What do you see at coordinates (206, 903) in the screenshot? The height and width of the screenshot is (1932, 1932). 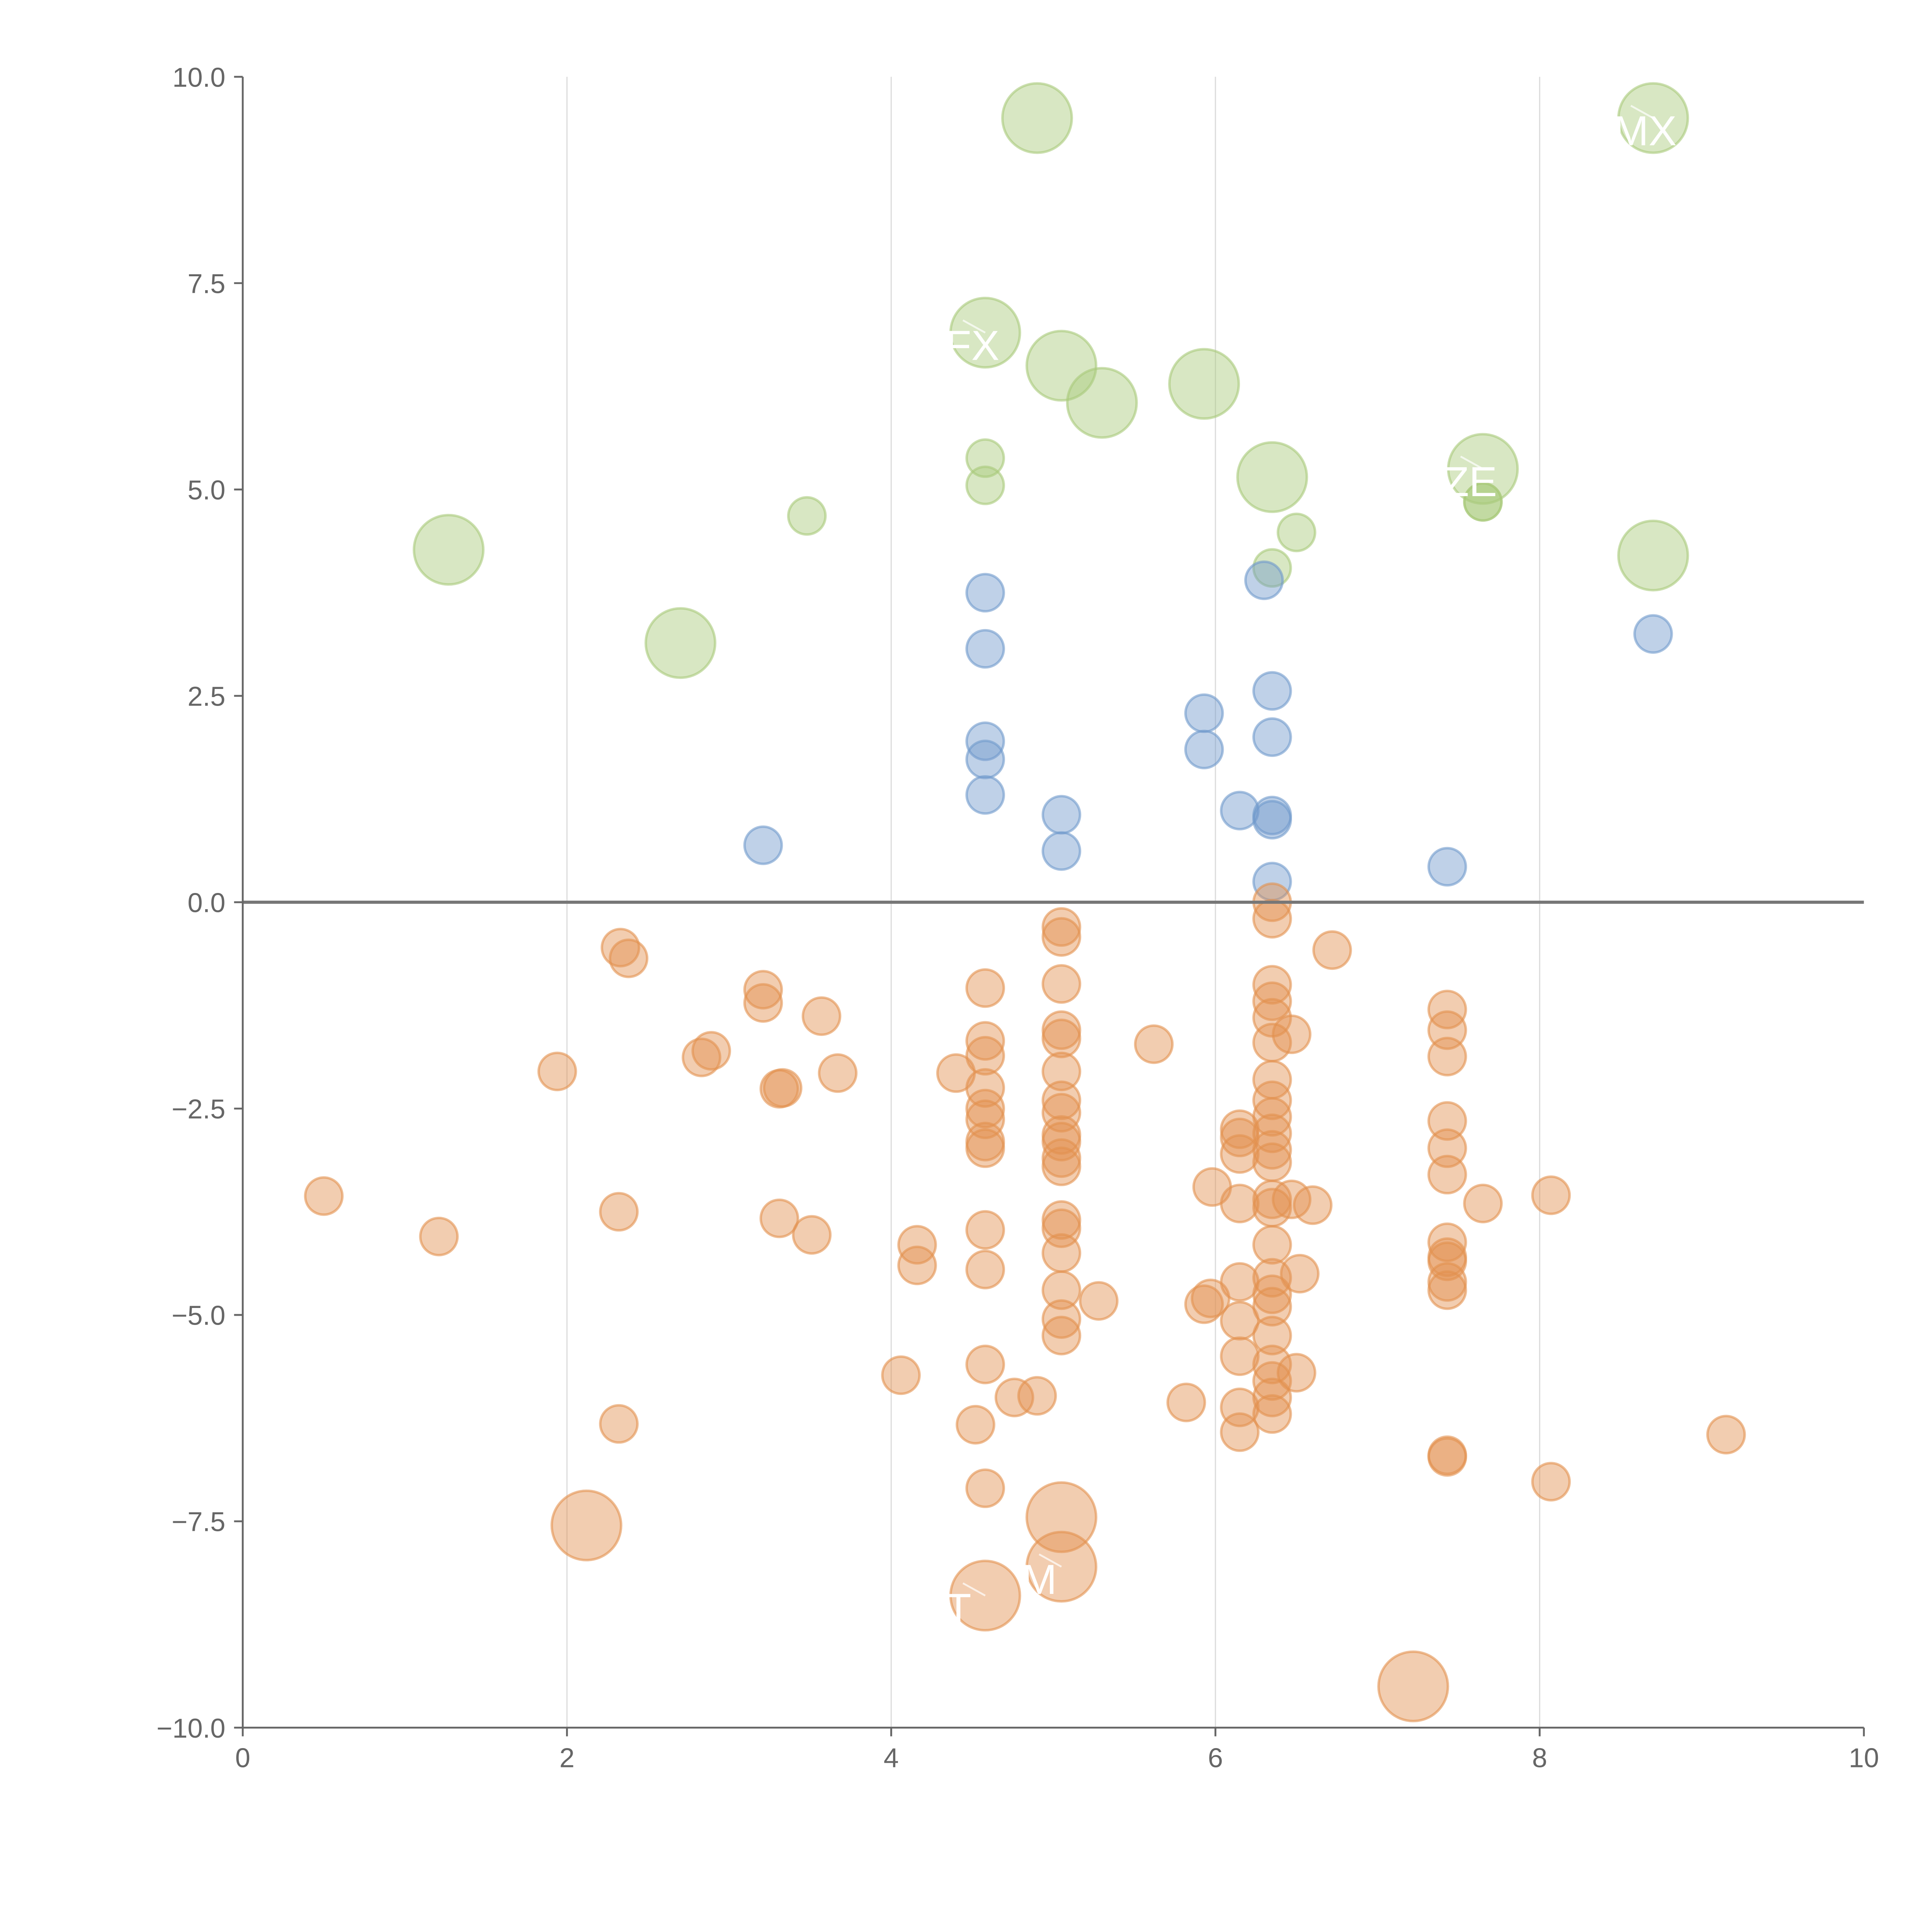 I see `y-tick-label: 0.0` at bounding box center [206, 903].